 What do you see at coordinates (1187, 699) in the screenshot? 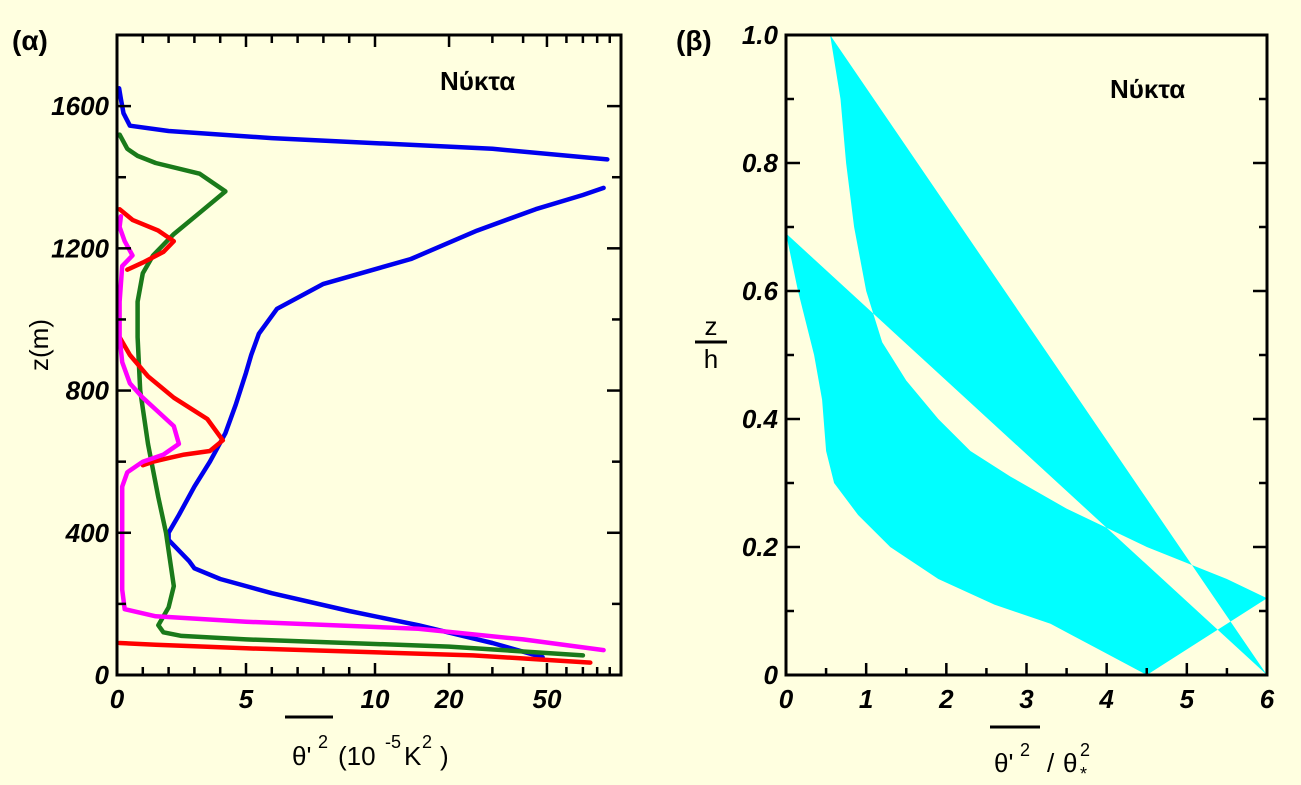
I see `panel-b-x-tick-label: 5` at bounding box center [1187, 699].